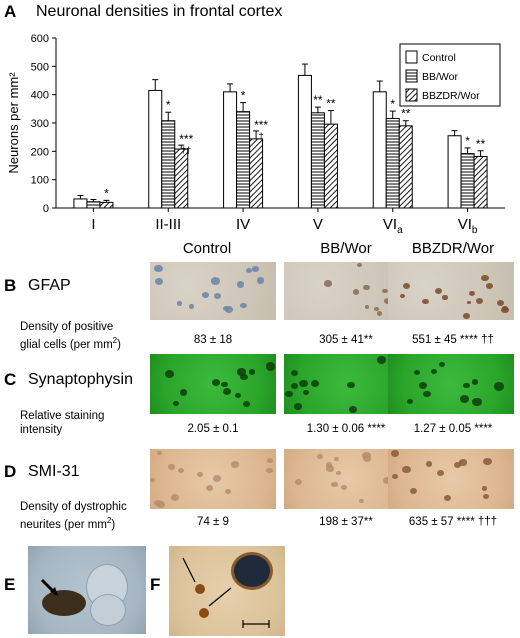 The height and width of the screenshot is (638, 520). Describe the element at coordinates (453, 522) in the screenshot. I see `value-smi-bbzdrwor: 635 ± 57 **** †††` at that location.